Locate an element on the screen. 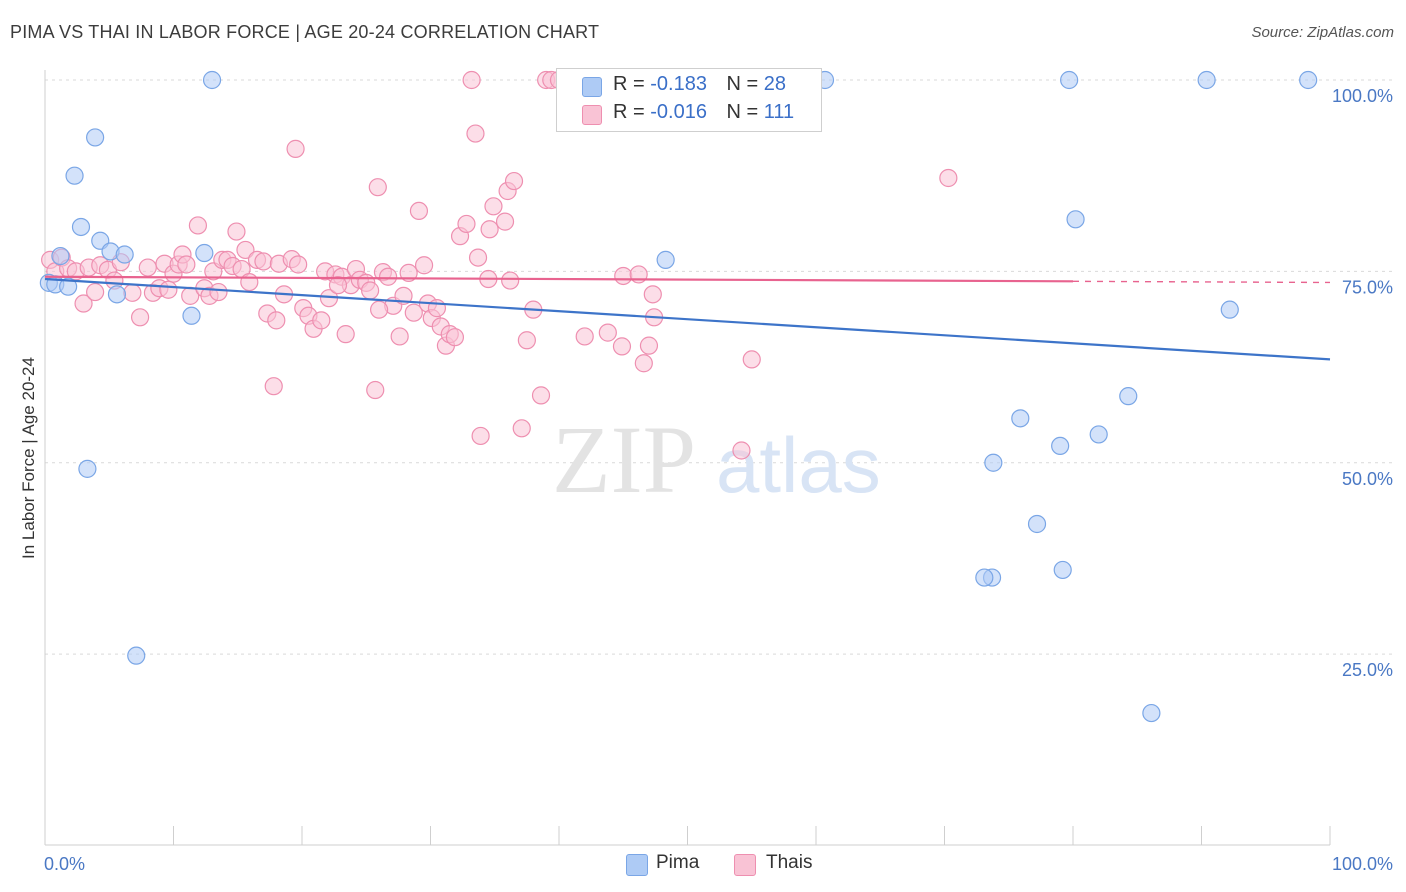 The image size is (1406, 892). legend-n-value: 111 is located at coordinates (779, 112).